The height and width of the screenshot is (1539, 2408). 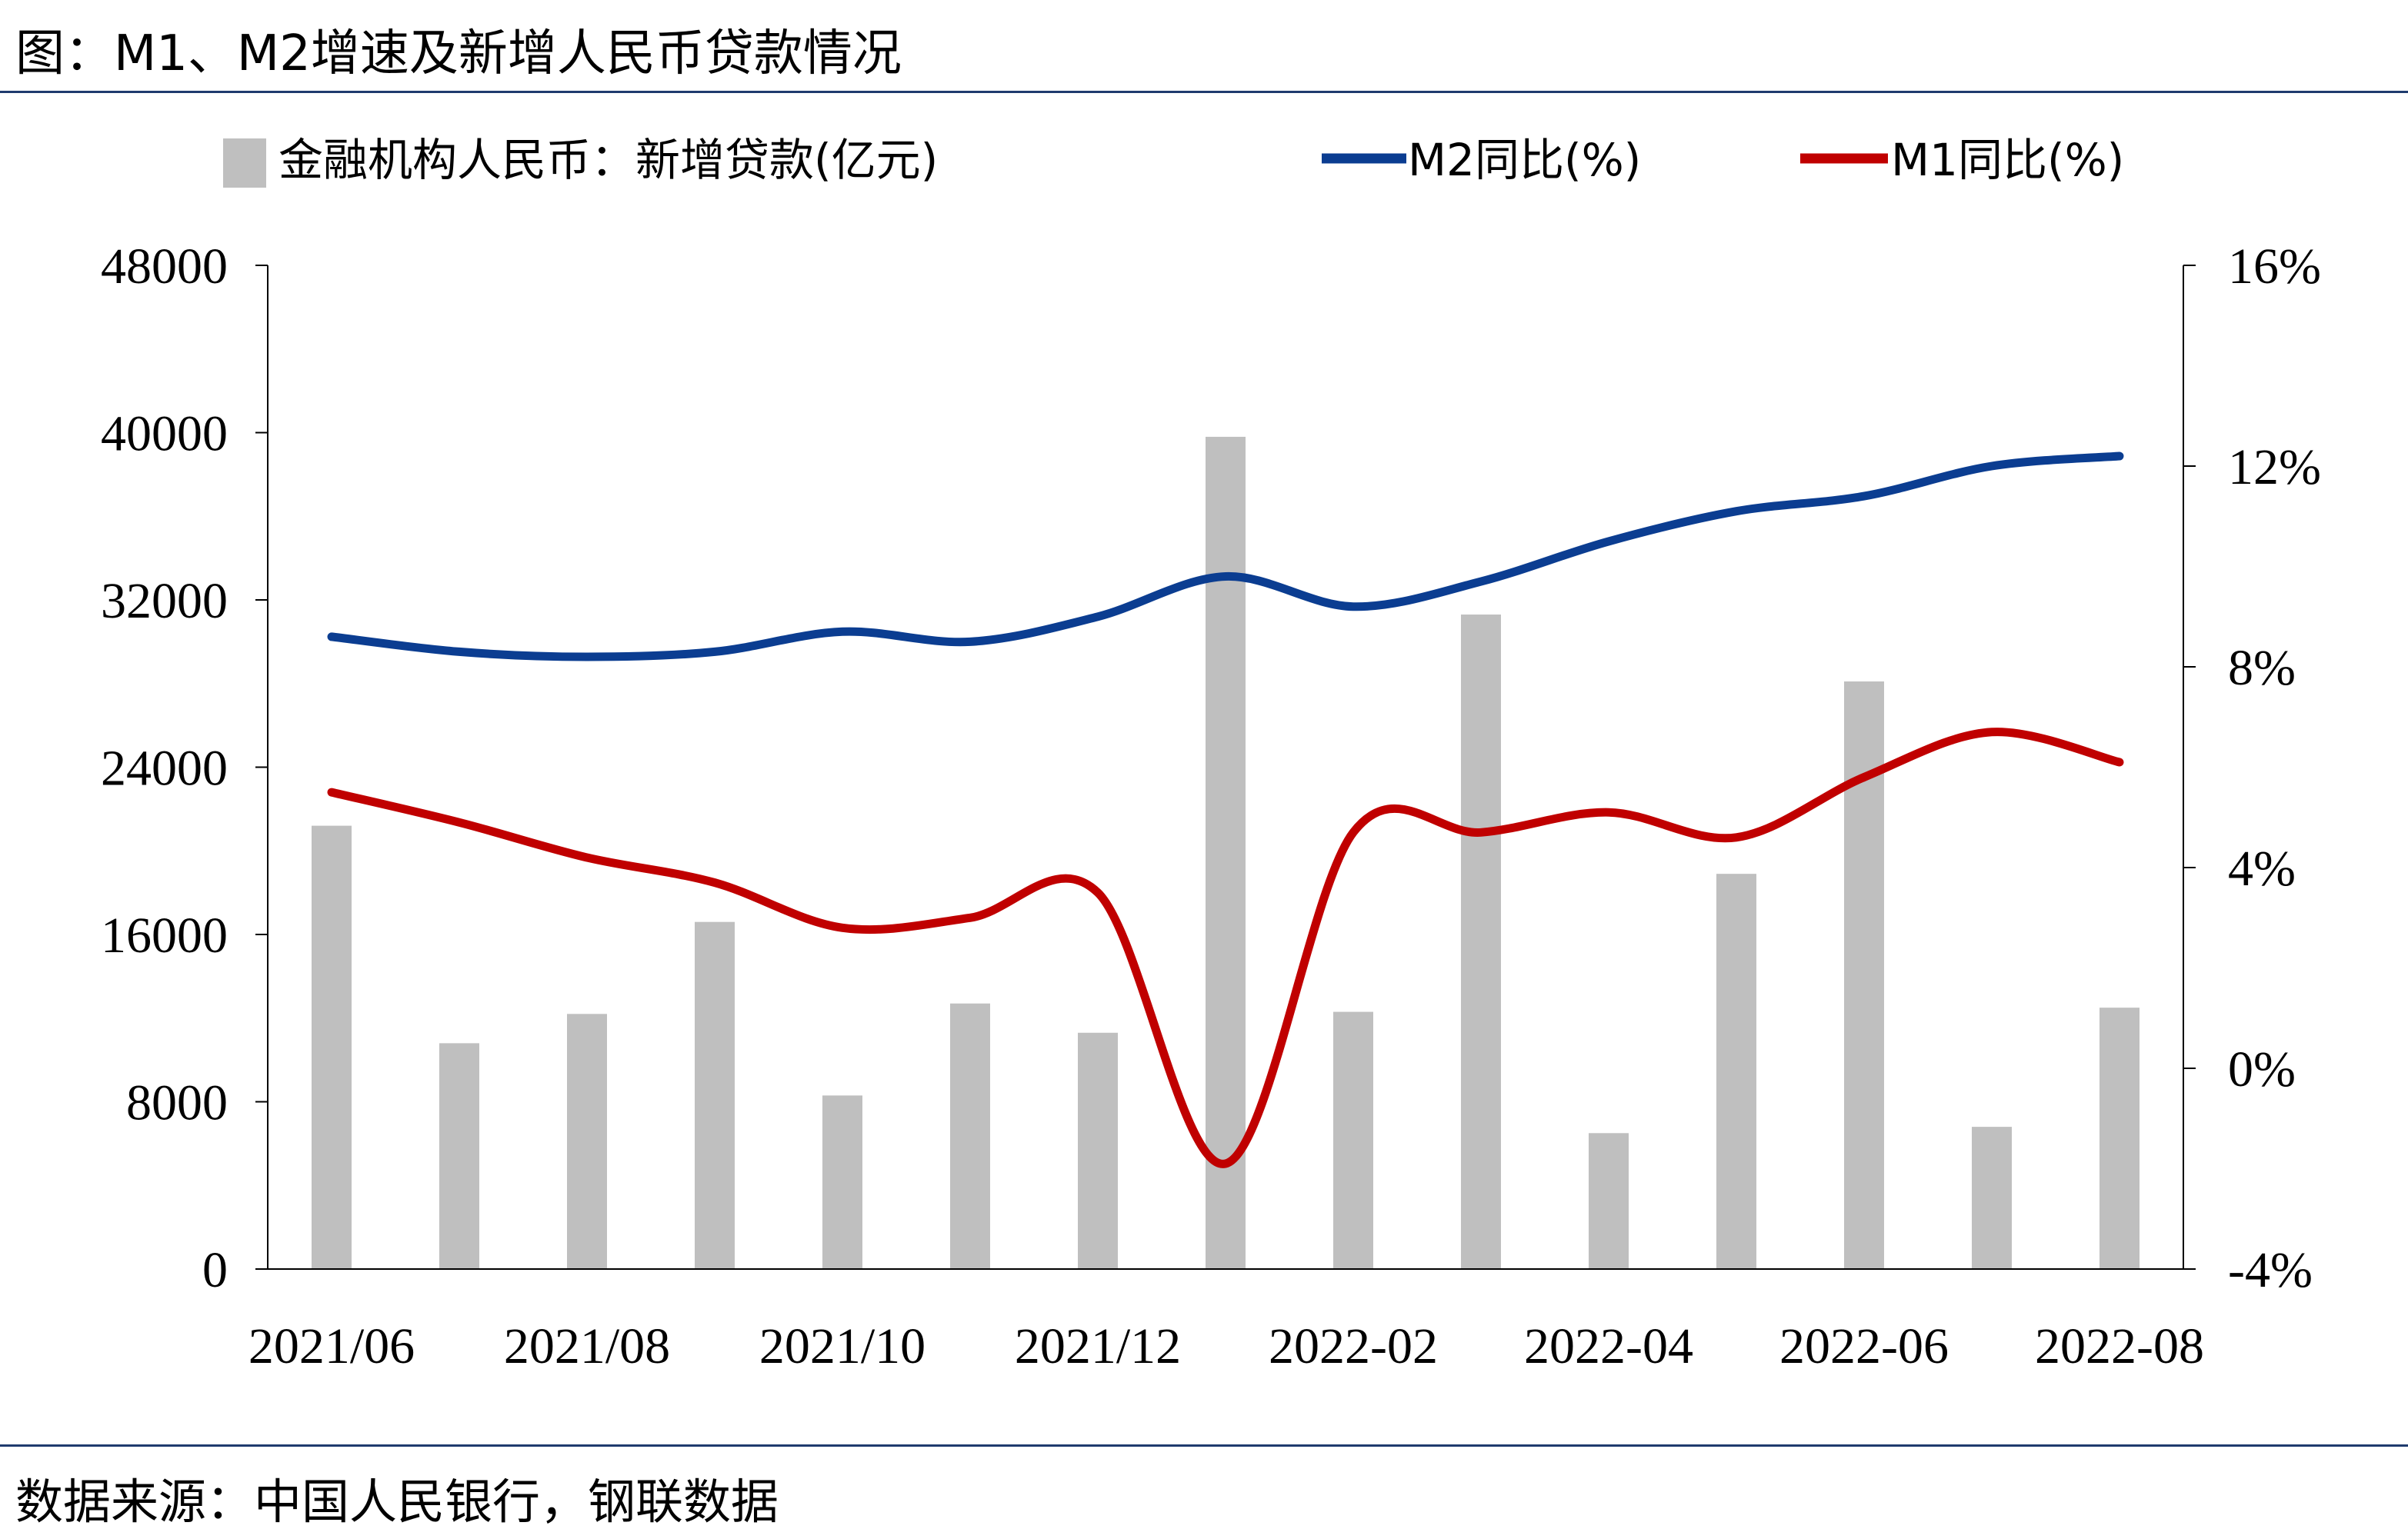 What do you see at coordinates (244, 163) in the screenshot?
I see `legend-swatch-loans` at bounding box center [244, 163].